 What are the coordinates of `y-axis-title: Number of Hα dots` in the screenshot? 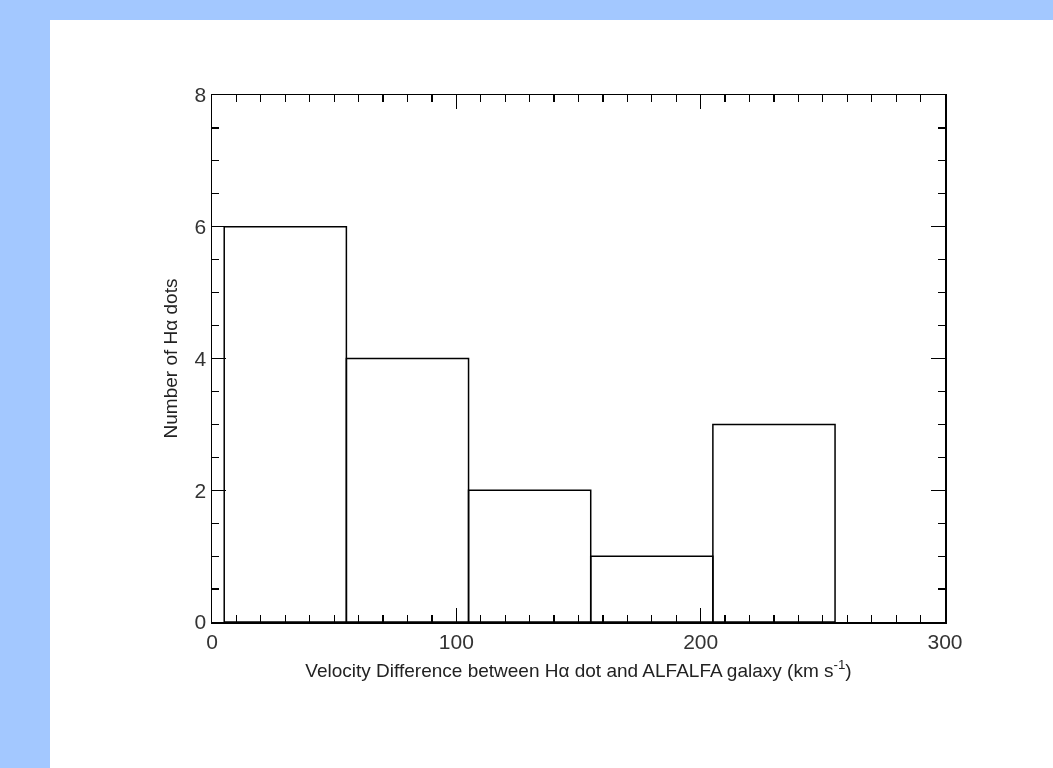 It's located at (170, 358).